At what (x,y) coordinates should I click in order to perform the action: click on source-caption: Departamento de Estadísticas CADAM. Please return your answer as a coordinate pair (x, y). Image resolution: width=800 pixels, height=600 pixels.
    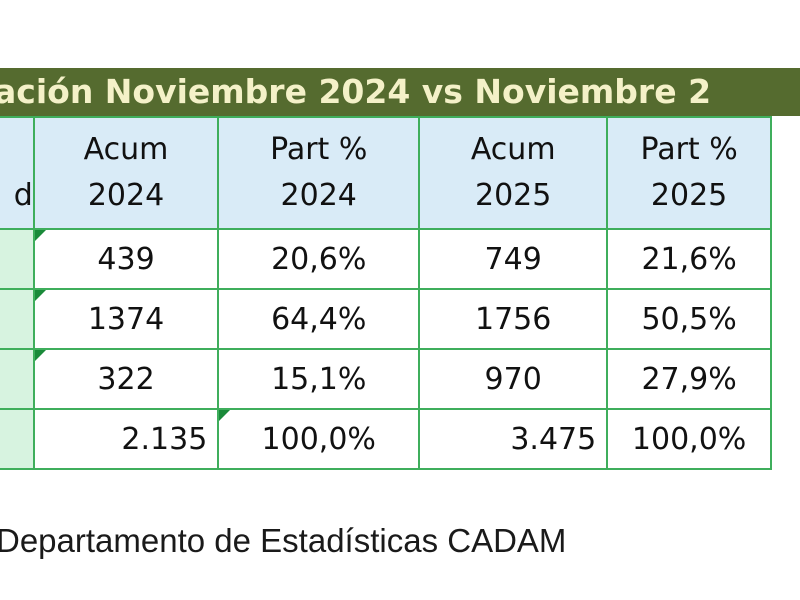
    Looking at the image, I should click on (283, 540).